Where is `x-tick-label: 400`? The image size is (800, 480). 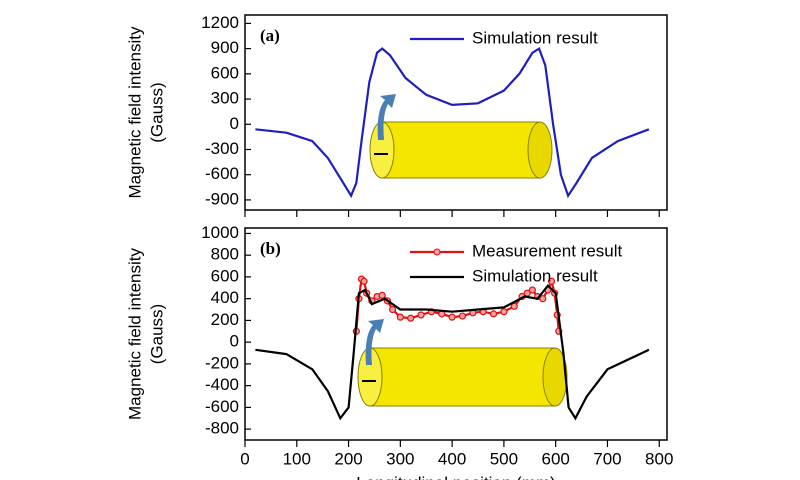
x-tick-label: 400 is located at coordinates (452, 458).